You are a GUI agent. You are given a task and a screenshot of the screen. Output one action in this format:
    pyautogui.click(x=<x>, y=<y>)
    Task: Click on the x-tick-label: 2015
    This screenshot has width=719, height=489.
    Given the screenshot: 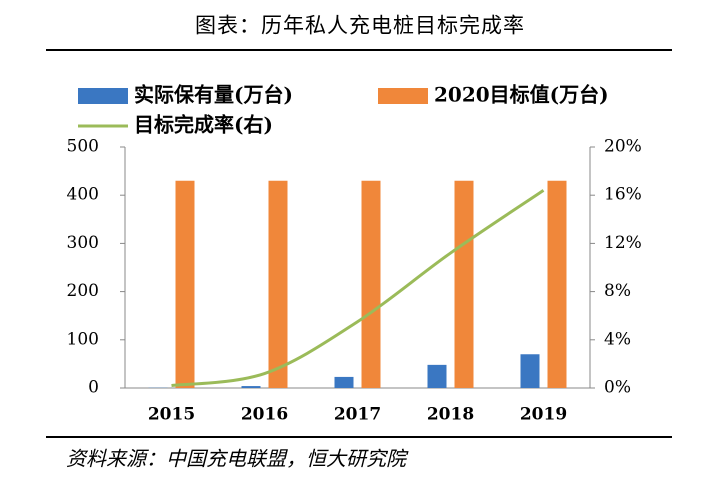 What is the action you would take?
    pyautogui.click(x=171, y=415)
    